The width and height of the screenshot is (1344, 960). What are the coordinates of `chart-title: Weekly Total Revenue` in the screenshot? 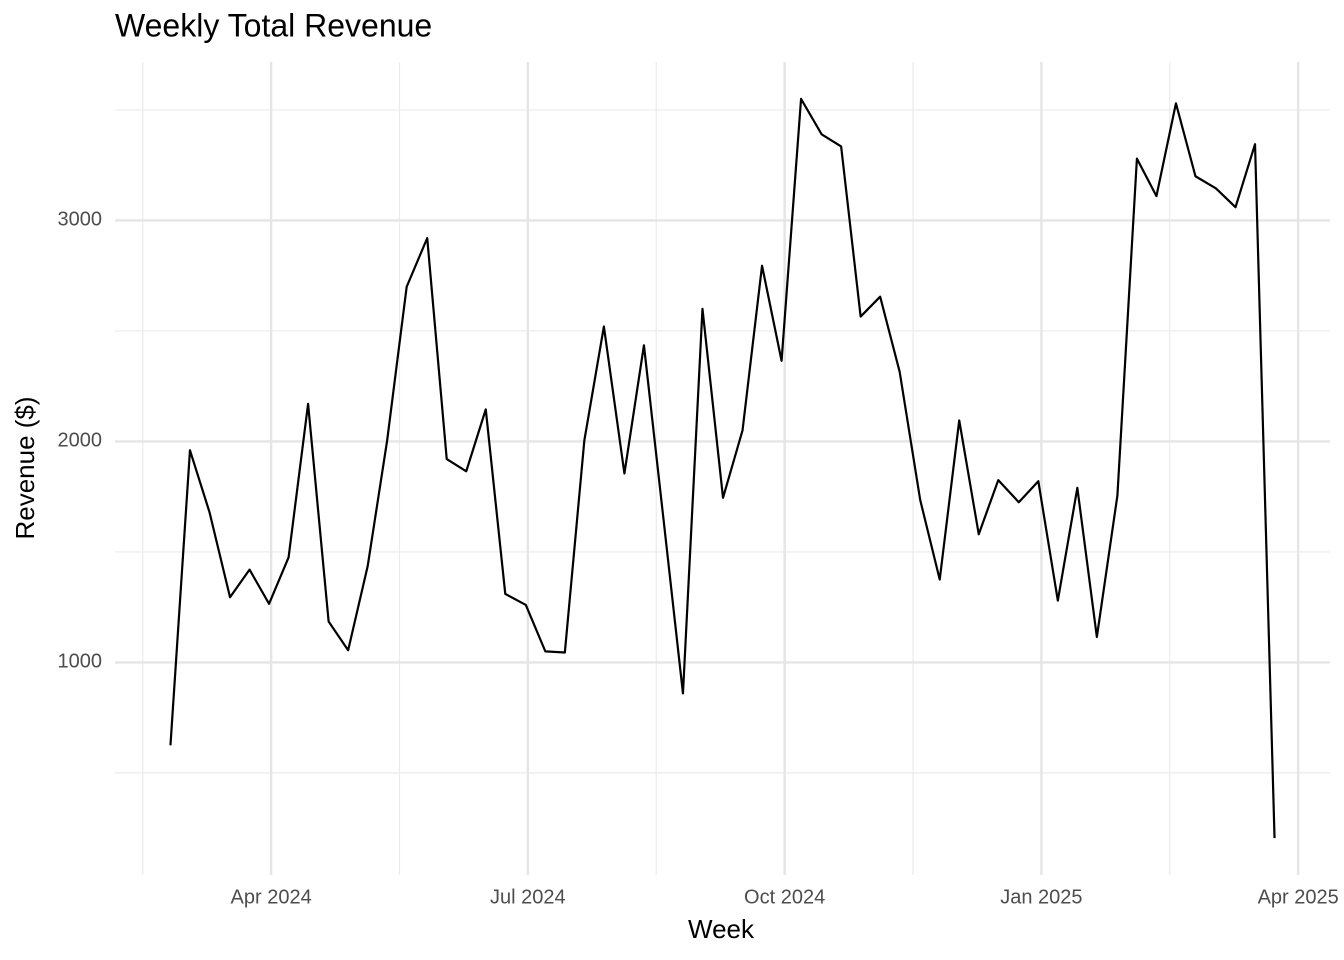 It's located at (273, 25).